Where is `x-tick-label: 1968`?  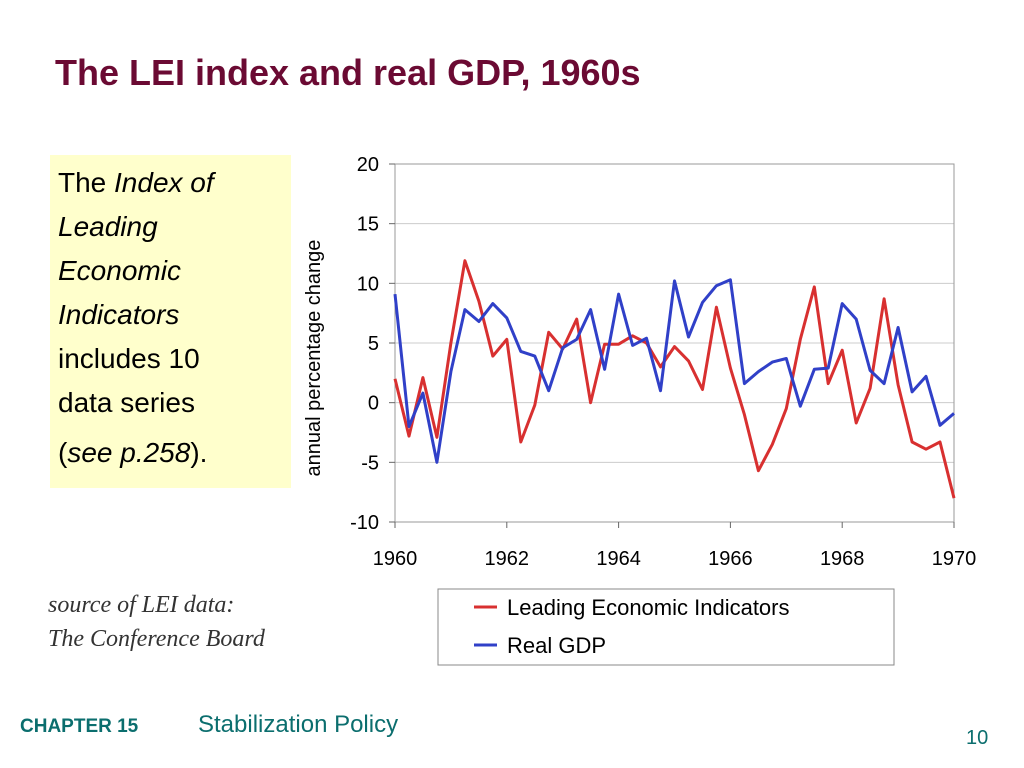
x-tick-label: 1968 is located at coordinates (842, 559).